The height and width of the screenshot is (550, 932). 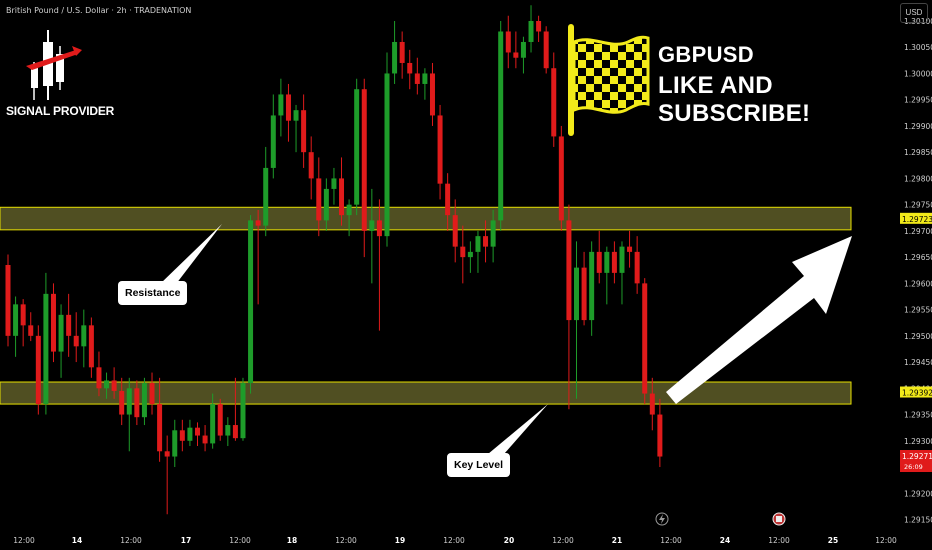 What do you see at coordinates (759, 320) in the screenshot?
I see `up-arrow-icon` at bounding box center [759, 320].